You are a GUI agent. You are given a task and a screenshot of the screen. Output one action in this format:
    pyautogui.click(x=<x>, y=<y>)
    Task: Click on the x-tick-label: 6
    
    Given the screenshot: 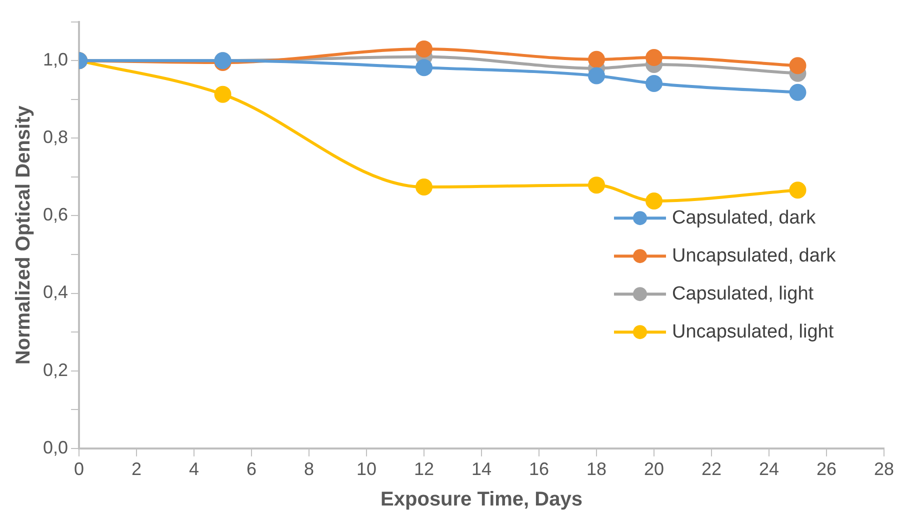 What is the action you would take?
    pyautogui.click(x=251, y=469)
    